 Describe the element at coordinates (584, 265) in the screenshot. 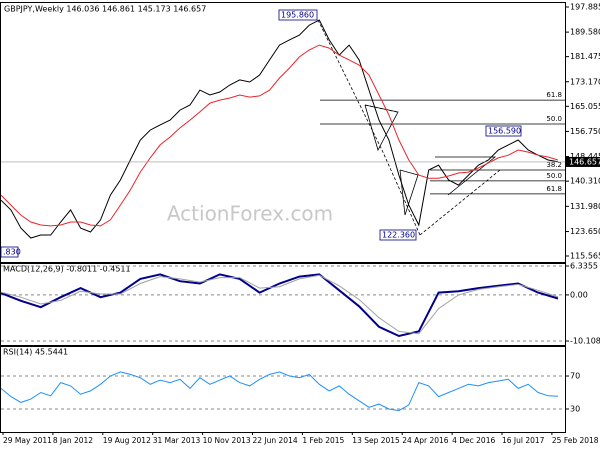

I see `y-tick-label: 6.3355` at that location.